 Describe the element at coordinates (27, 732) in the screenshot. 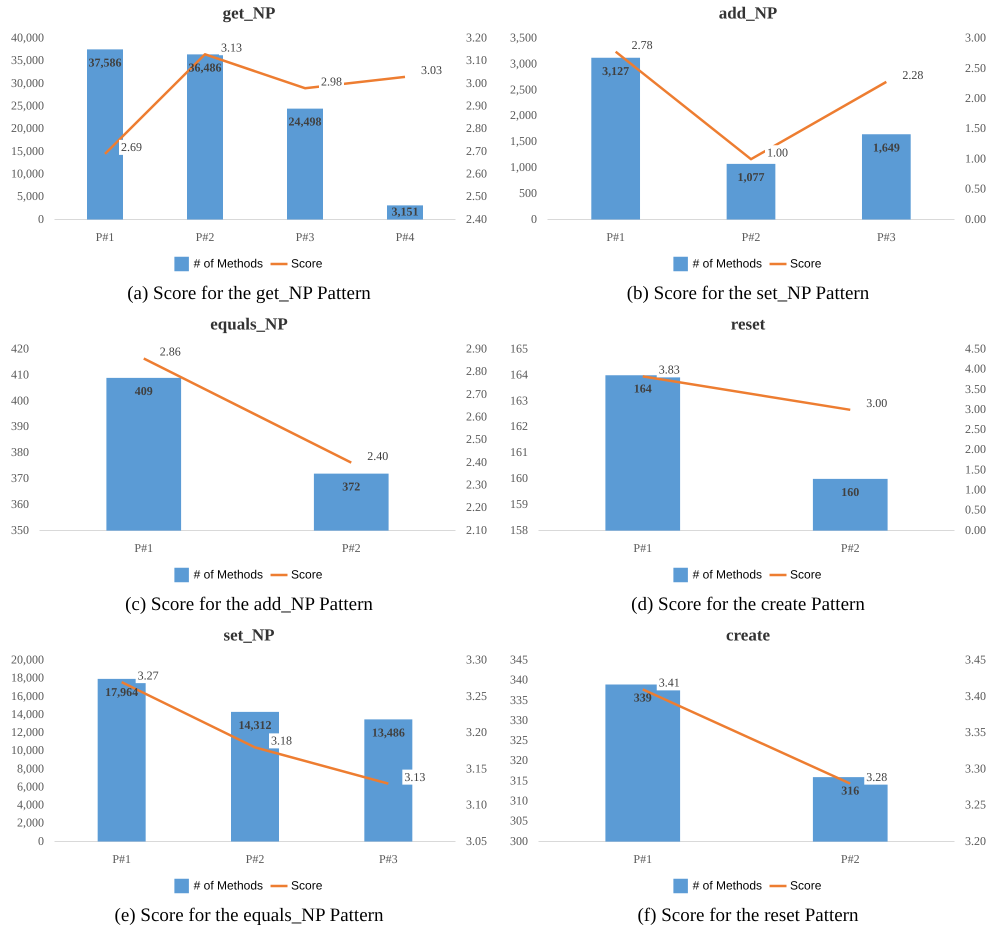

I see `y-tick-label: 12,000` at that location.